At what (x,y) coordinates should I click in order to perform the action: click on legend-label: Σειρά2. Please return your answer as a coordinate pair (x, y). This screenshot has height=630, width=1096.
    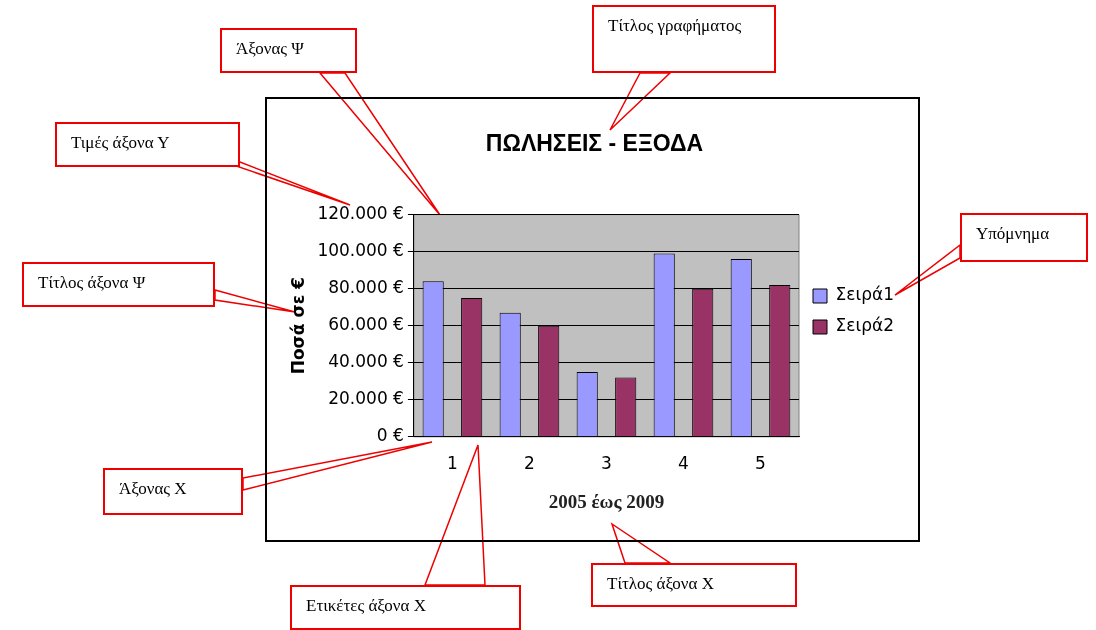
    Looking at the image, I should click on (864, 325).